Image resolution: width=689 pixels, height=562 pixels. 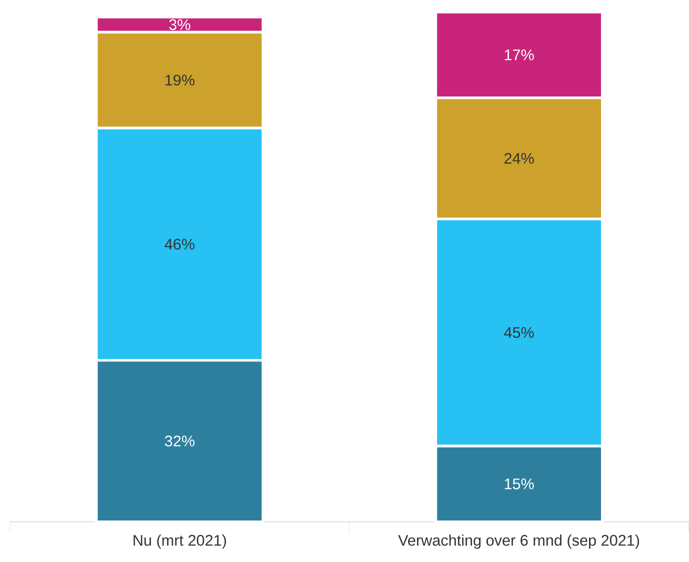 I want to click on x-tick-label: Verwachting over 6 mnd (sep 2021), so click(x=519, y=541).